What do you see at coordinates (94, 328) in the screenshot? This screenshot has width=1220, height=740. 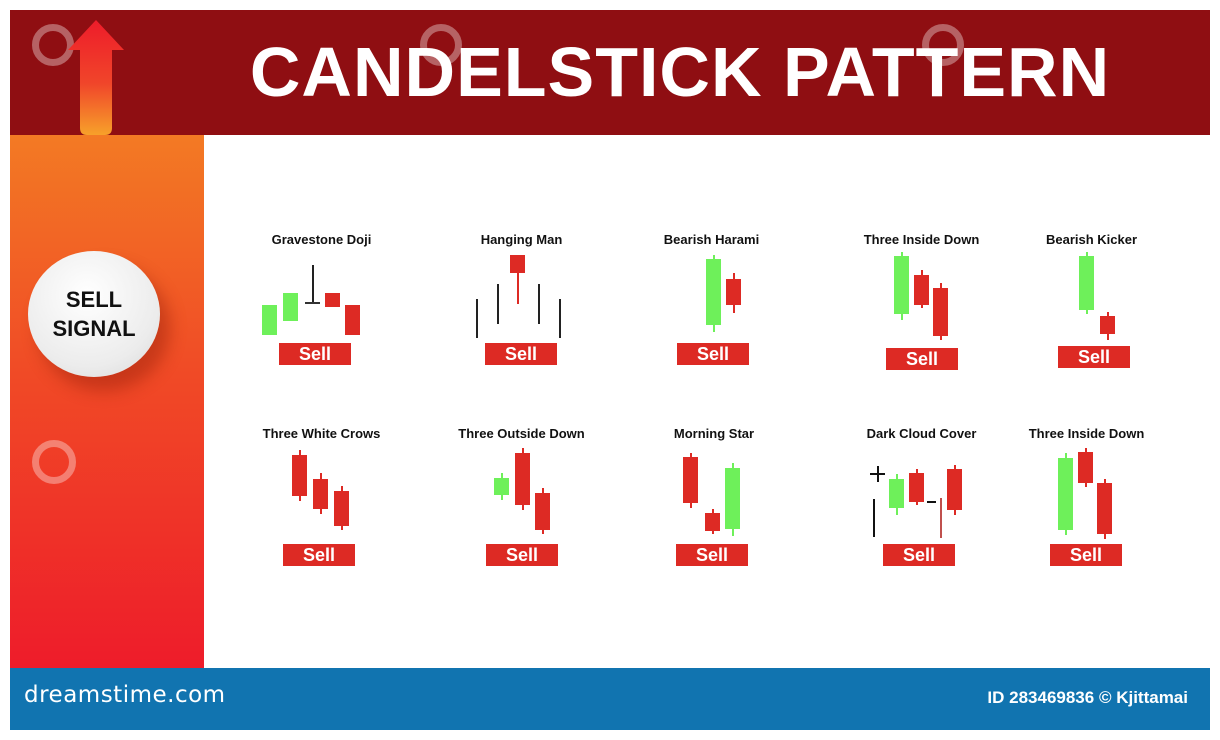 I see `badge-line-2: SIGNAL` at bounding box center [94, 328].